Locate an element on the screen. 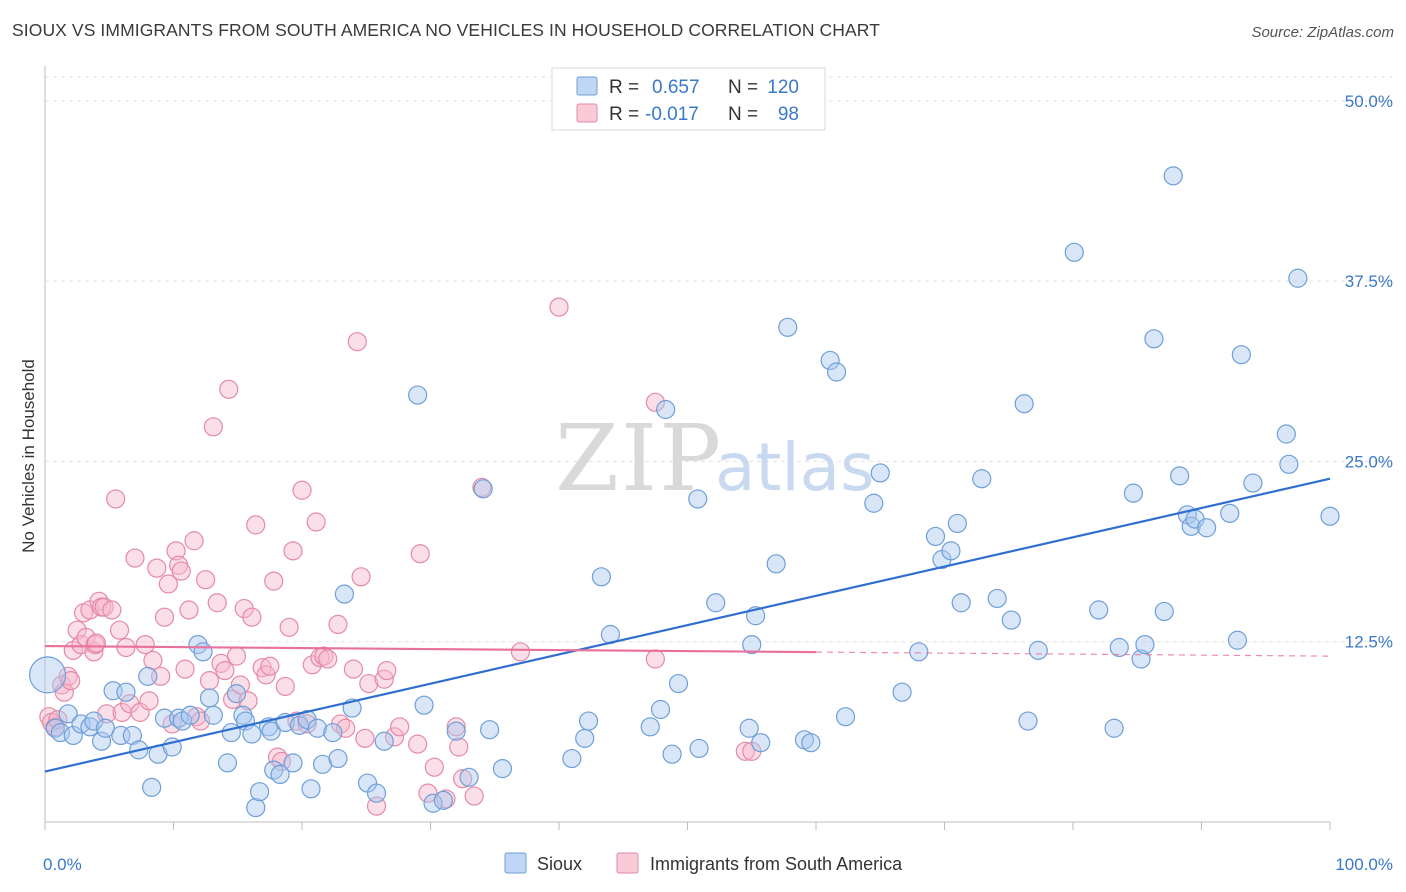  watermark: ZIP atlas is located at coordinates (715, 458).